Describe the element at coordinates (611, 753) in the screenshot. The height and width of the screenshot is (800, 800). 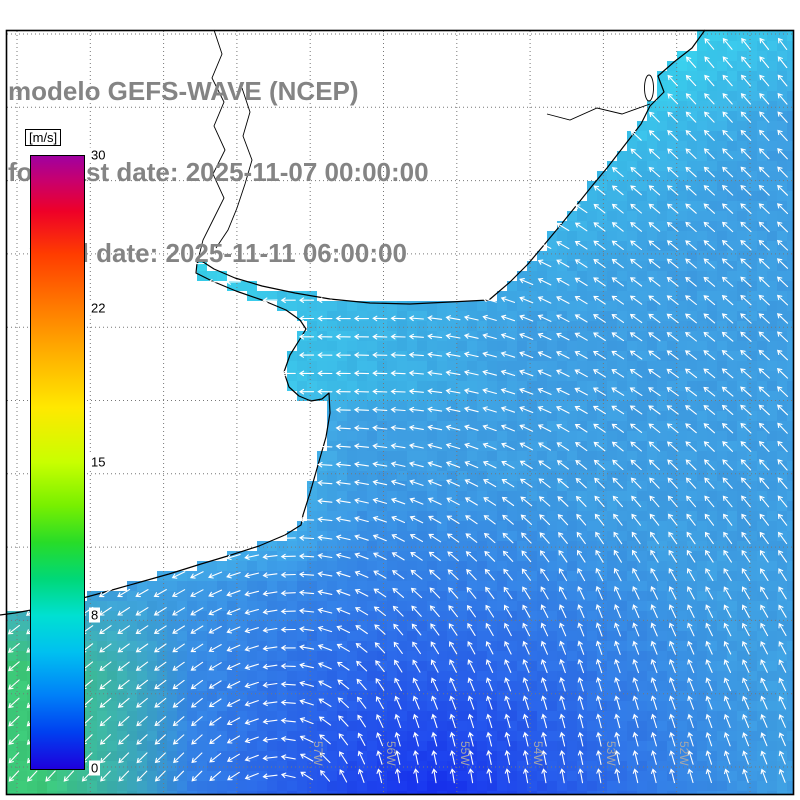
I see `longitude-label: 53W` at that location.